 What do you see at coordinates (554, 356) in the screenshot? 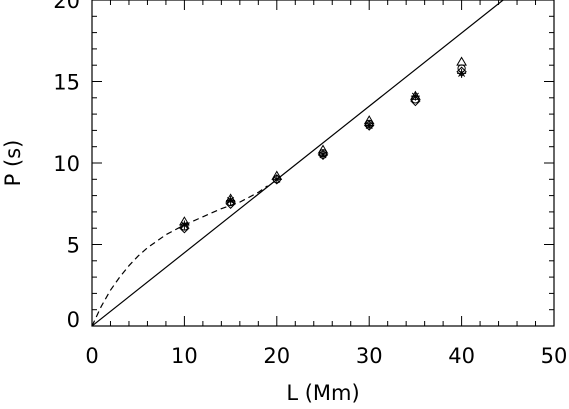
I see `x-tick-label: 50` at bounding box center [554, 356].